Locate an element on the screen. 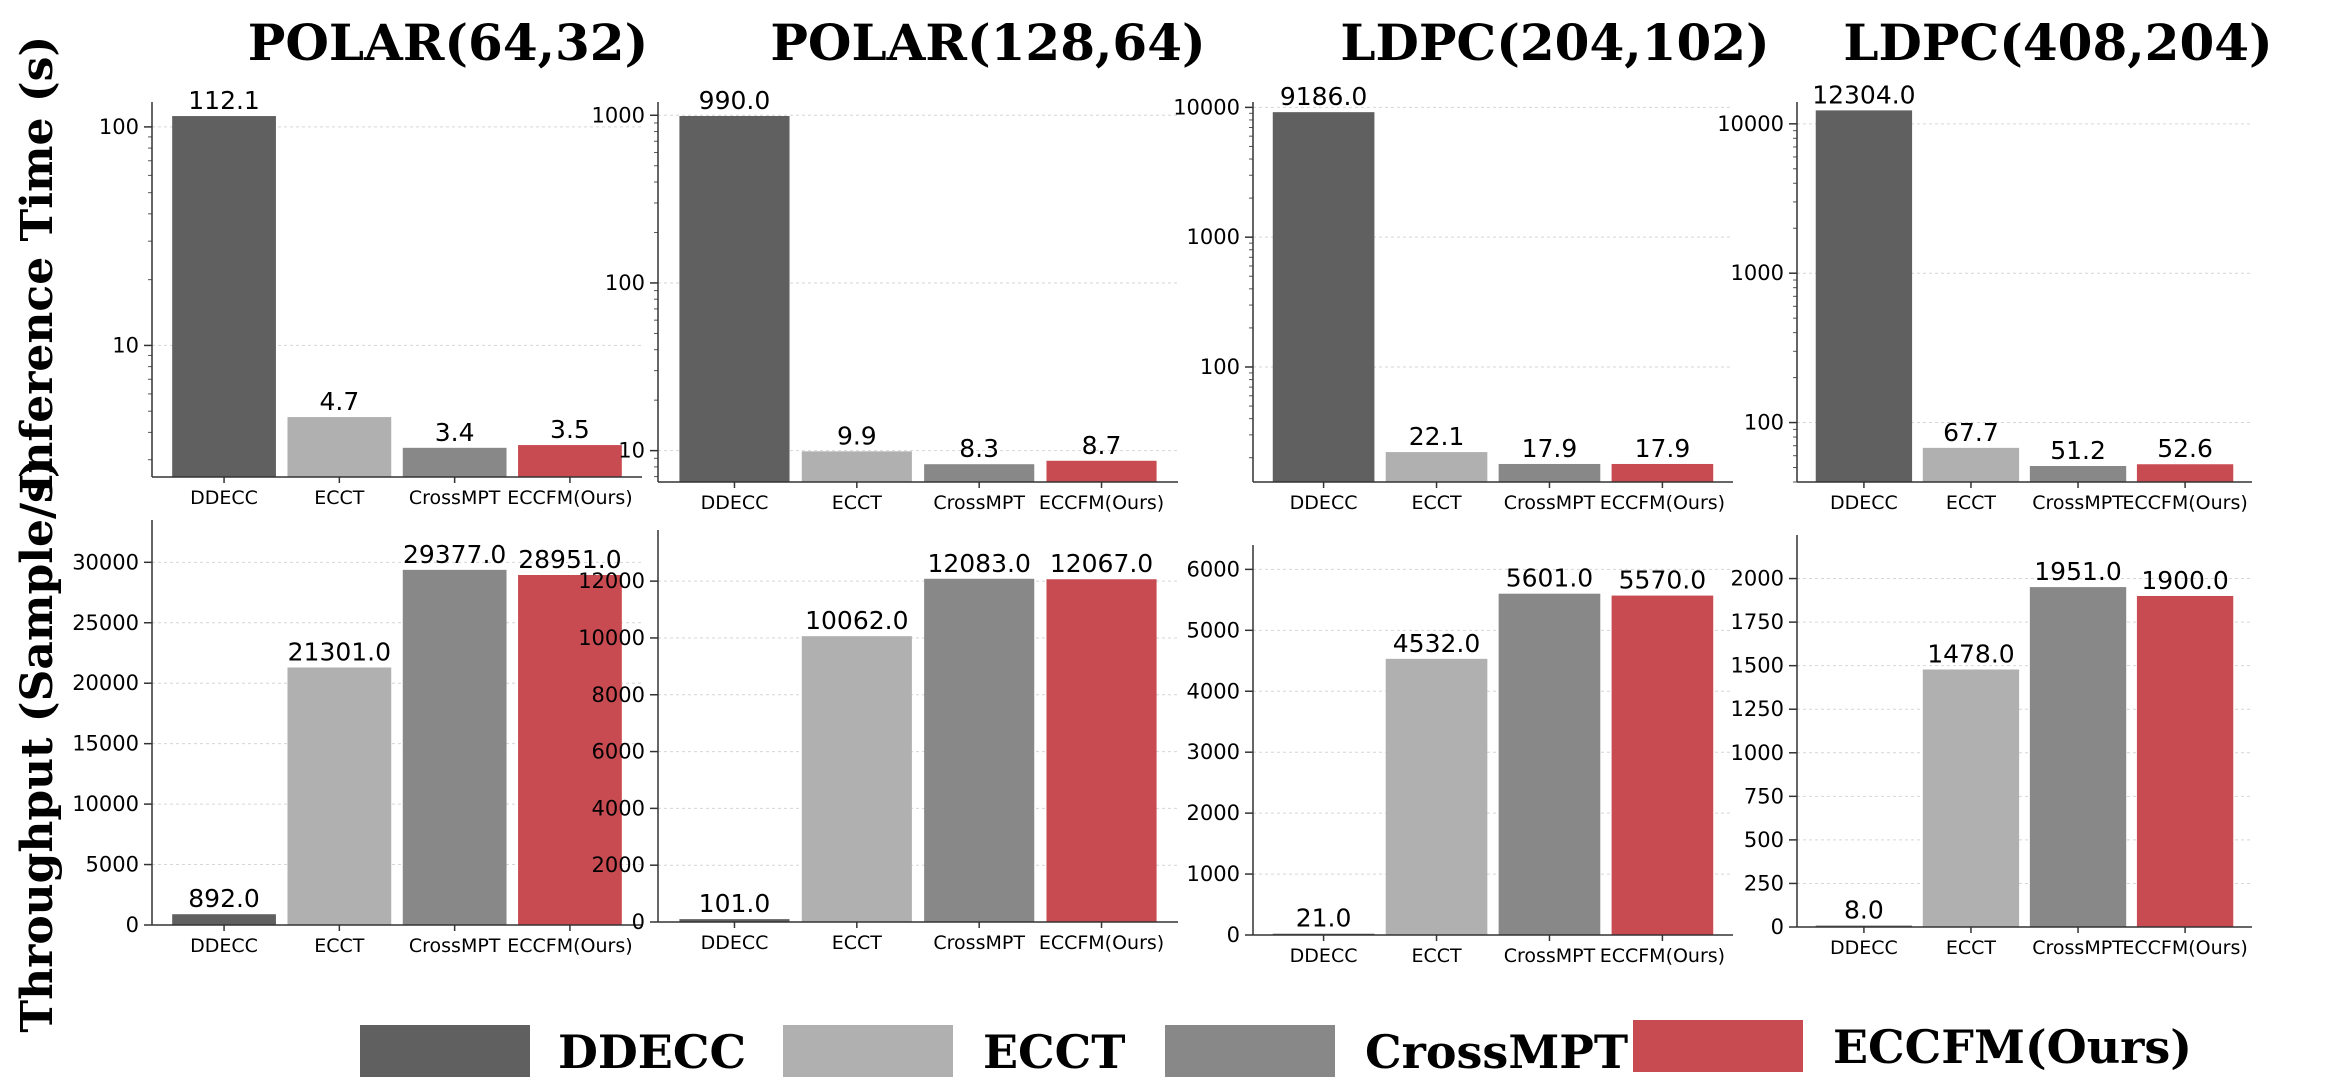  y-tick-label: 20000 is located at coordinates (105, 683).